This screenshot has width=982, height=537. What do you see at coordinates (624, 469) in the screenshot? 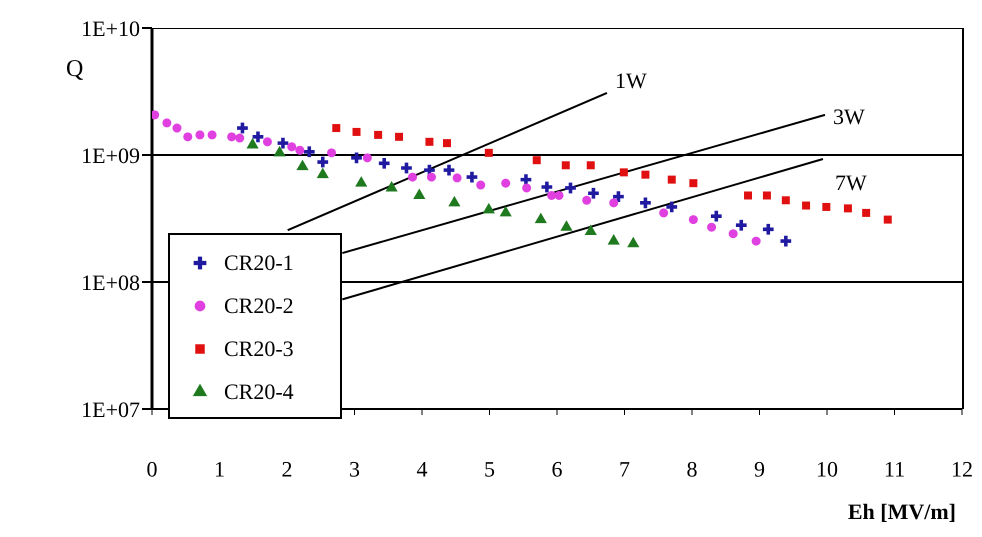
I see `x-tick-label: 7` at bounding box center [624, 469].